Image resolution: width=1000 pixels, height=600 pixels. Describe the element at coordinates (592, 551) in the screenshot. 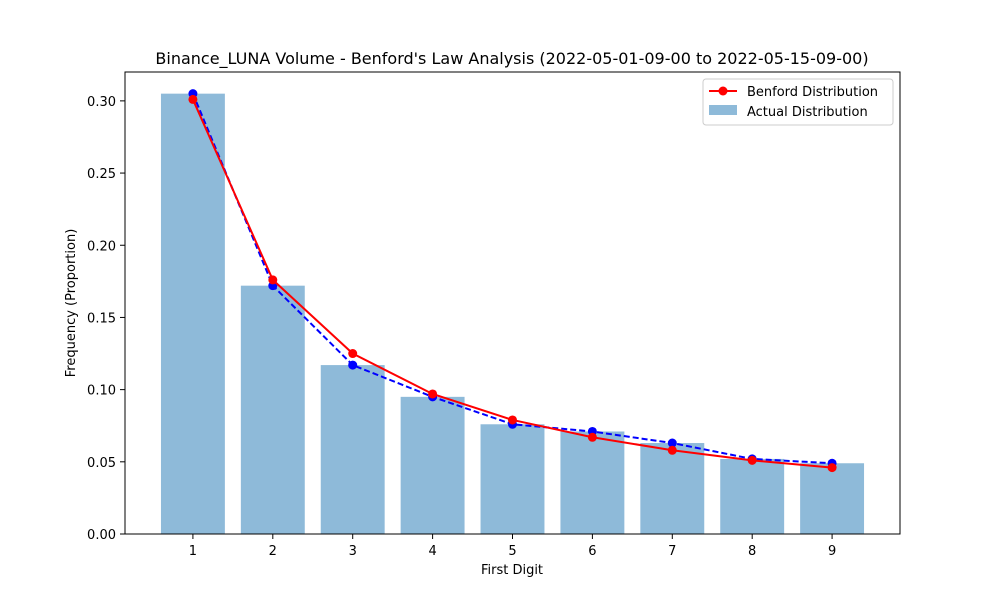

I see `x-tick-label-6: 6` at that location.